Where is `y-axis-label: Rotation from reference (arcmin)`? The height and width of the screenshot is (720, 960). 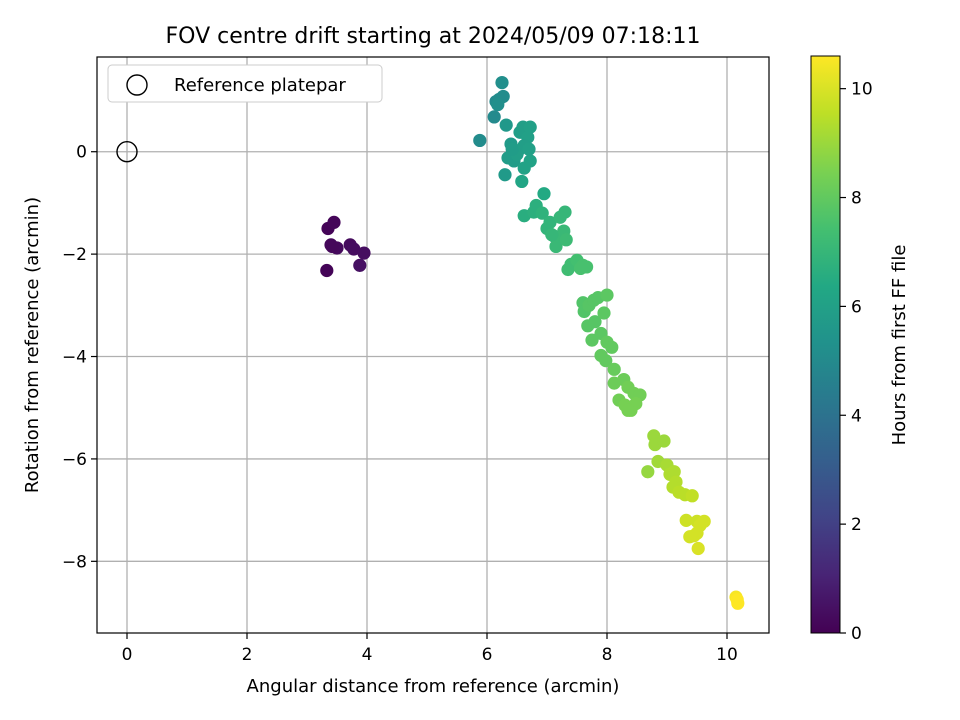 y-axis-label: Rotation from reference (arcmin) is located at coordinates (32, 345).